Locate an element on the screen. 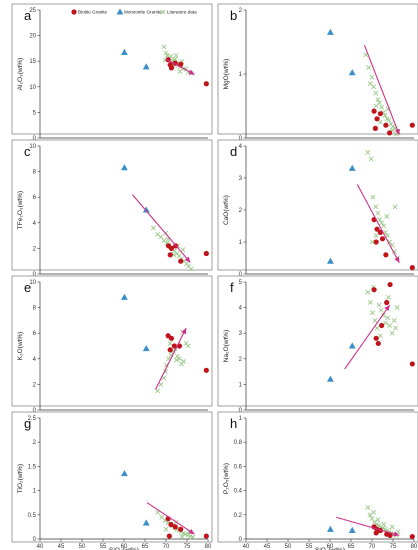 This screenshot has height=550, width=418. panel-h-trend-arrowhead is located at coordinates (396, 534).